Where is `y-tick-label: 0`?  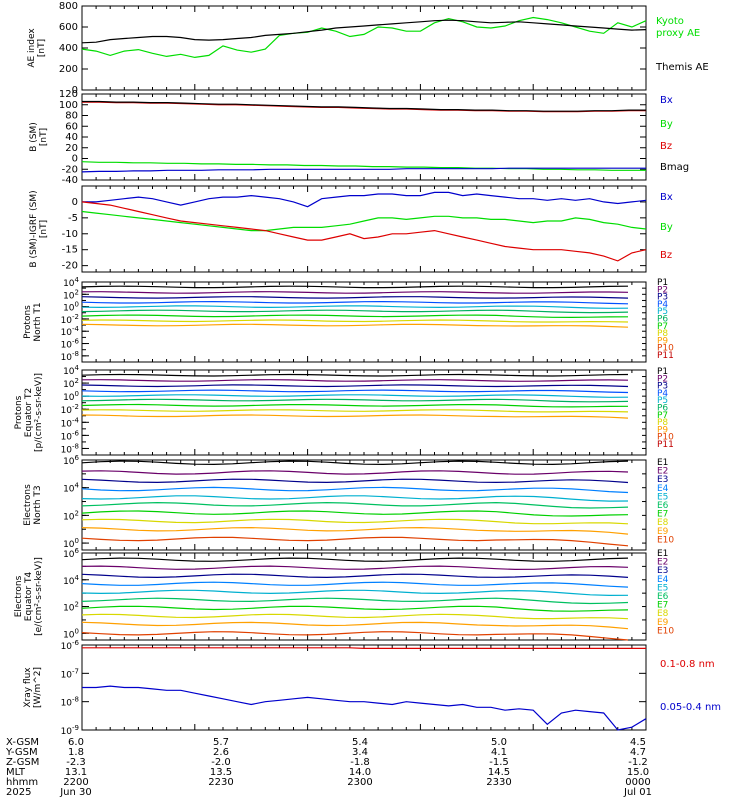
y-tick-label: 0 is located at coordinates (75, 202).